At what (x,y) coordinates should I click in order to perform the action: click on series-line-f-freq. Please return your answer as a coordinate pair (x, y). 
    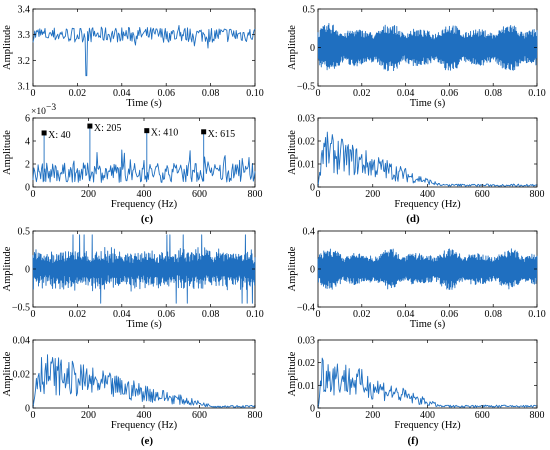
    Looking at the image, I should click on (427, 383).